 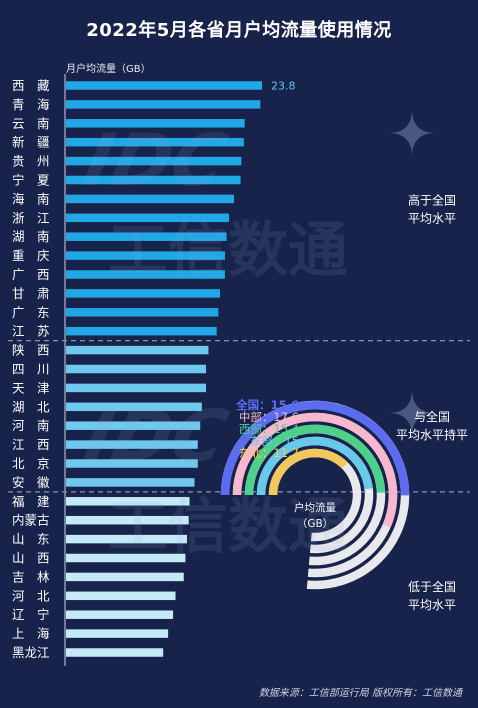 What do you see at coordinates (274, 441) in the screenshot?
I see `ring-label-3: 东部：15` at bounding box center [274, 441].